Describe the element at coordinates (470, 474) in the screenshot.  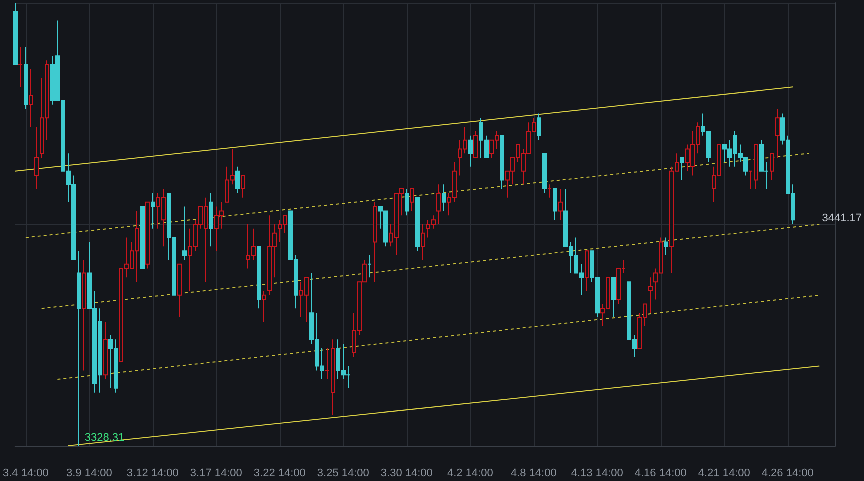
I see `x-tick-label: 4.2 14:00` at that location.